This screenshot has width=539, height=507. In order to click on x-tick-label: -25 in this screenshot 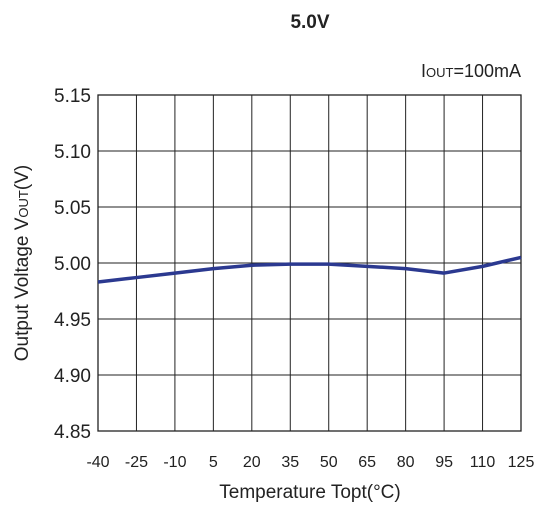, I will do `click(136, 462)`.